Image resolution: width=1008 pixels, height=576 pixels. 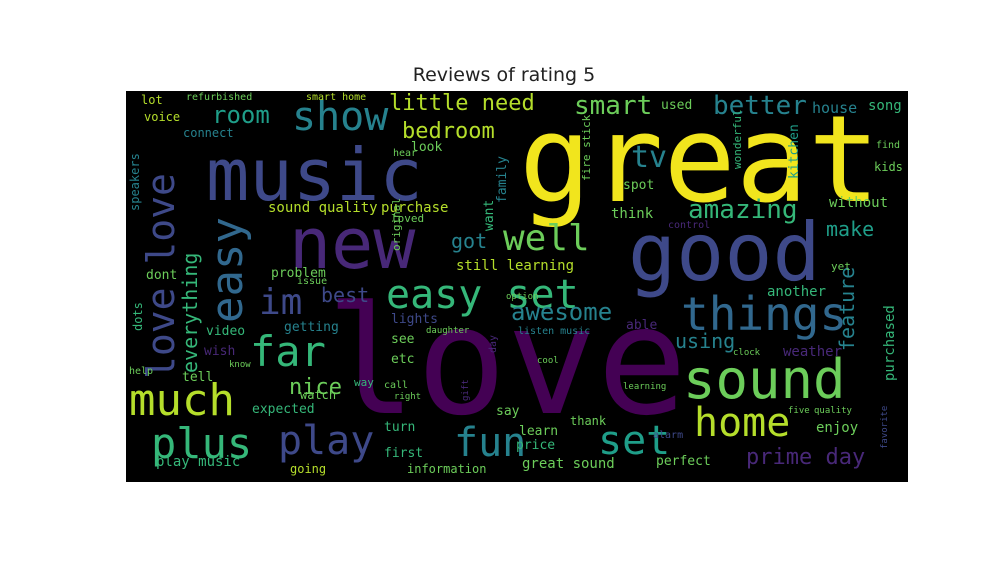 I want to click on word-quality: quality, so click(x=833, y=411).